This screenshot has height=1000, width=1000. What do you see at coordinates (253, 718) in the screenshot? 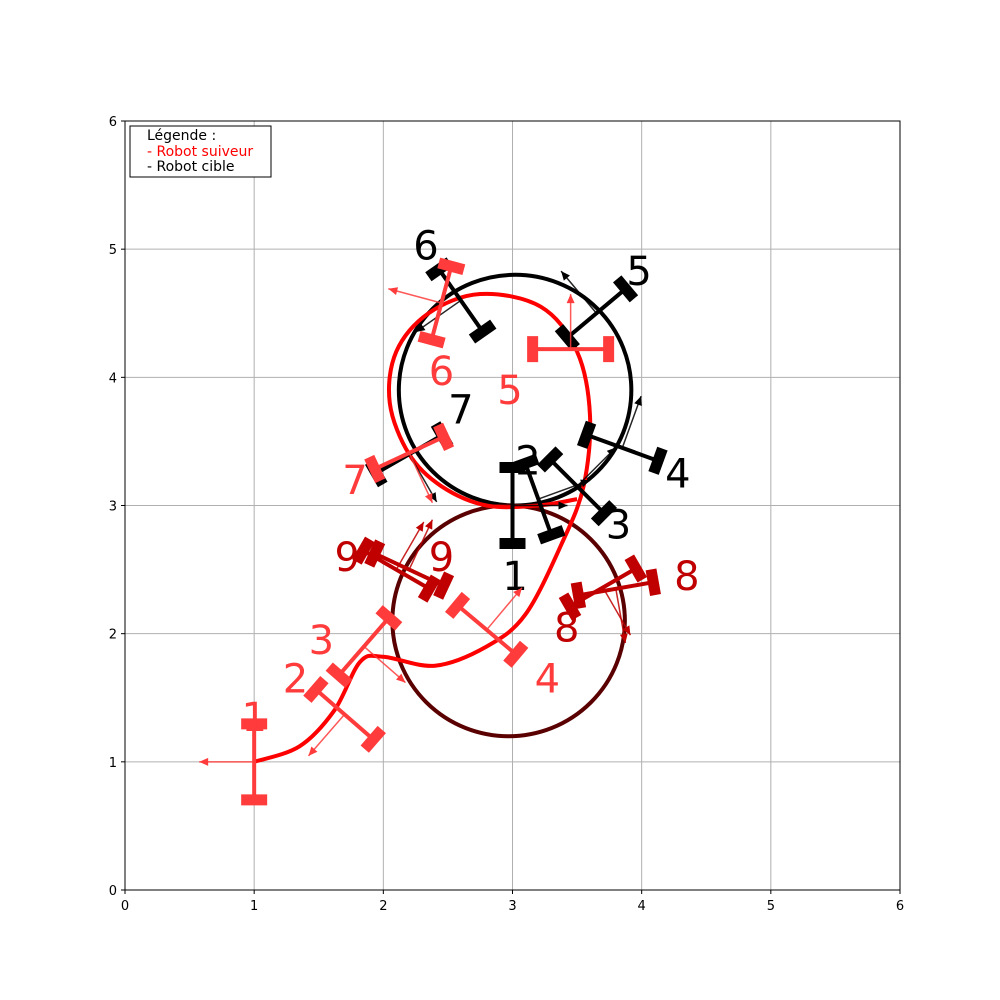
I see `follower-robot-label: 1` at bounding box center [253, 718].